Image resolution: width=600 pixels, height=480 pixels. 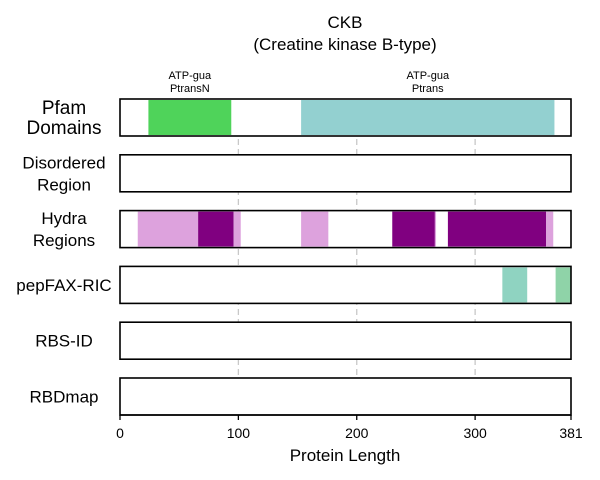 What do you see at coordinates (63, 285) in the screenshot?
I see `track-label: pepFAX-RIC` at bounding box center [63, 285].